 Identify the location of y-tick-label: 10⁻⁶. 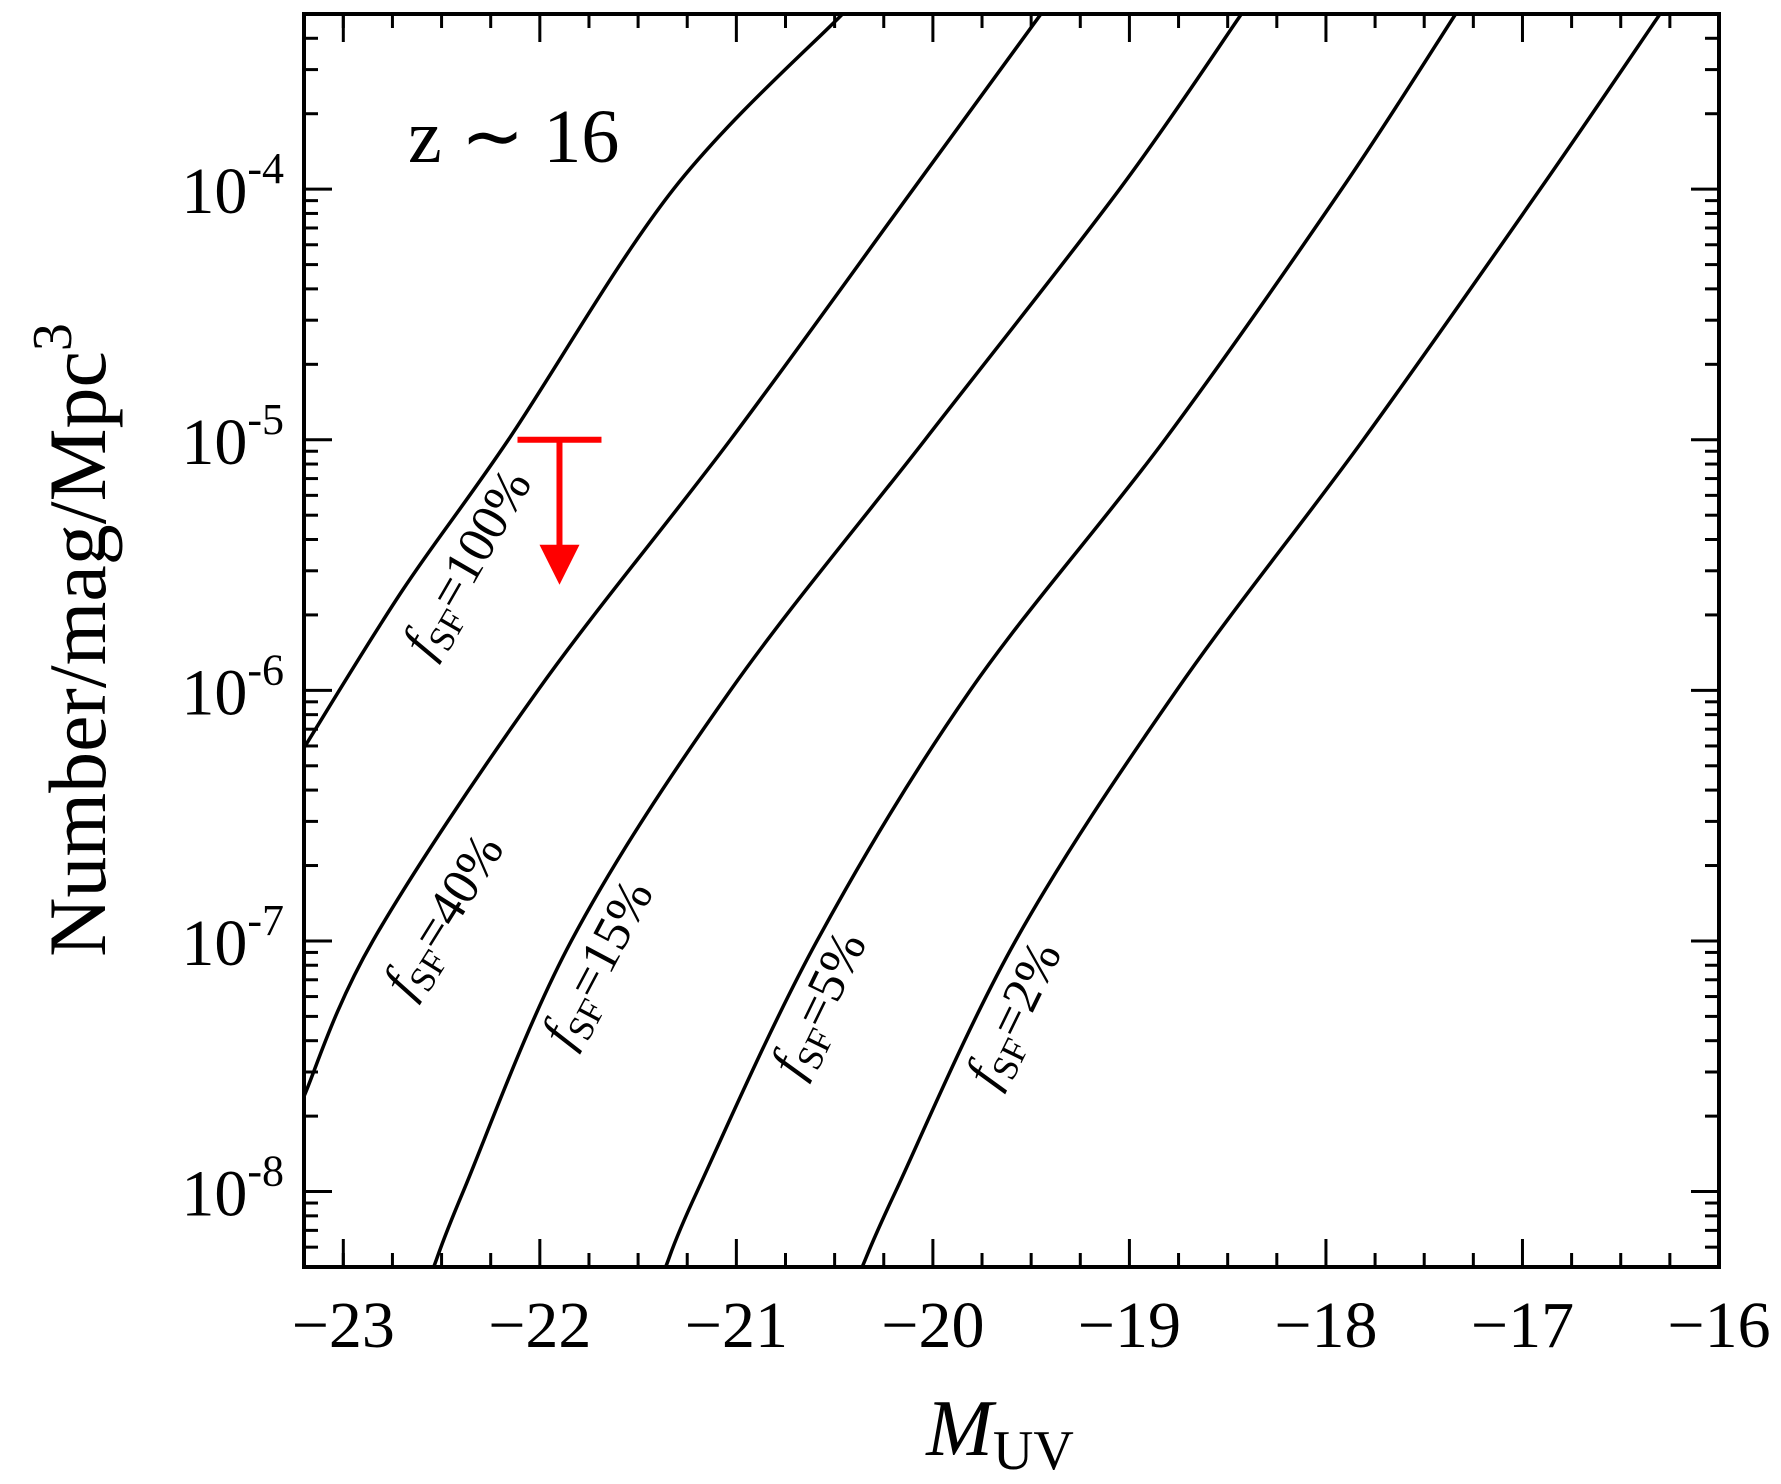
(232, 687).